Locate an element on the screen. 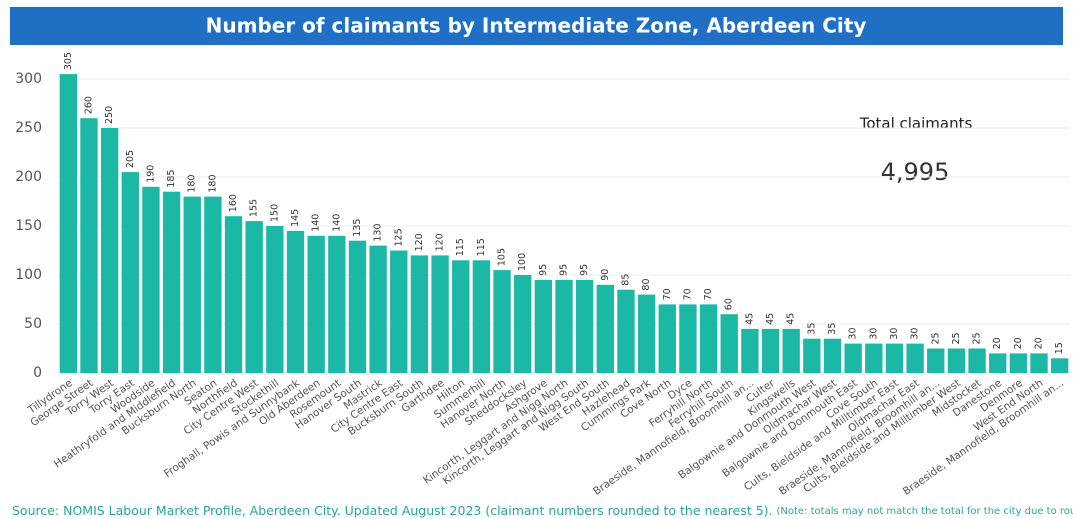 The width and height of the screenshot is (1073, 519). value-label: 105 is located at coordinates (502, 257).